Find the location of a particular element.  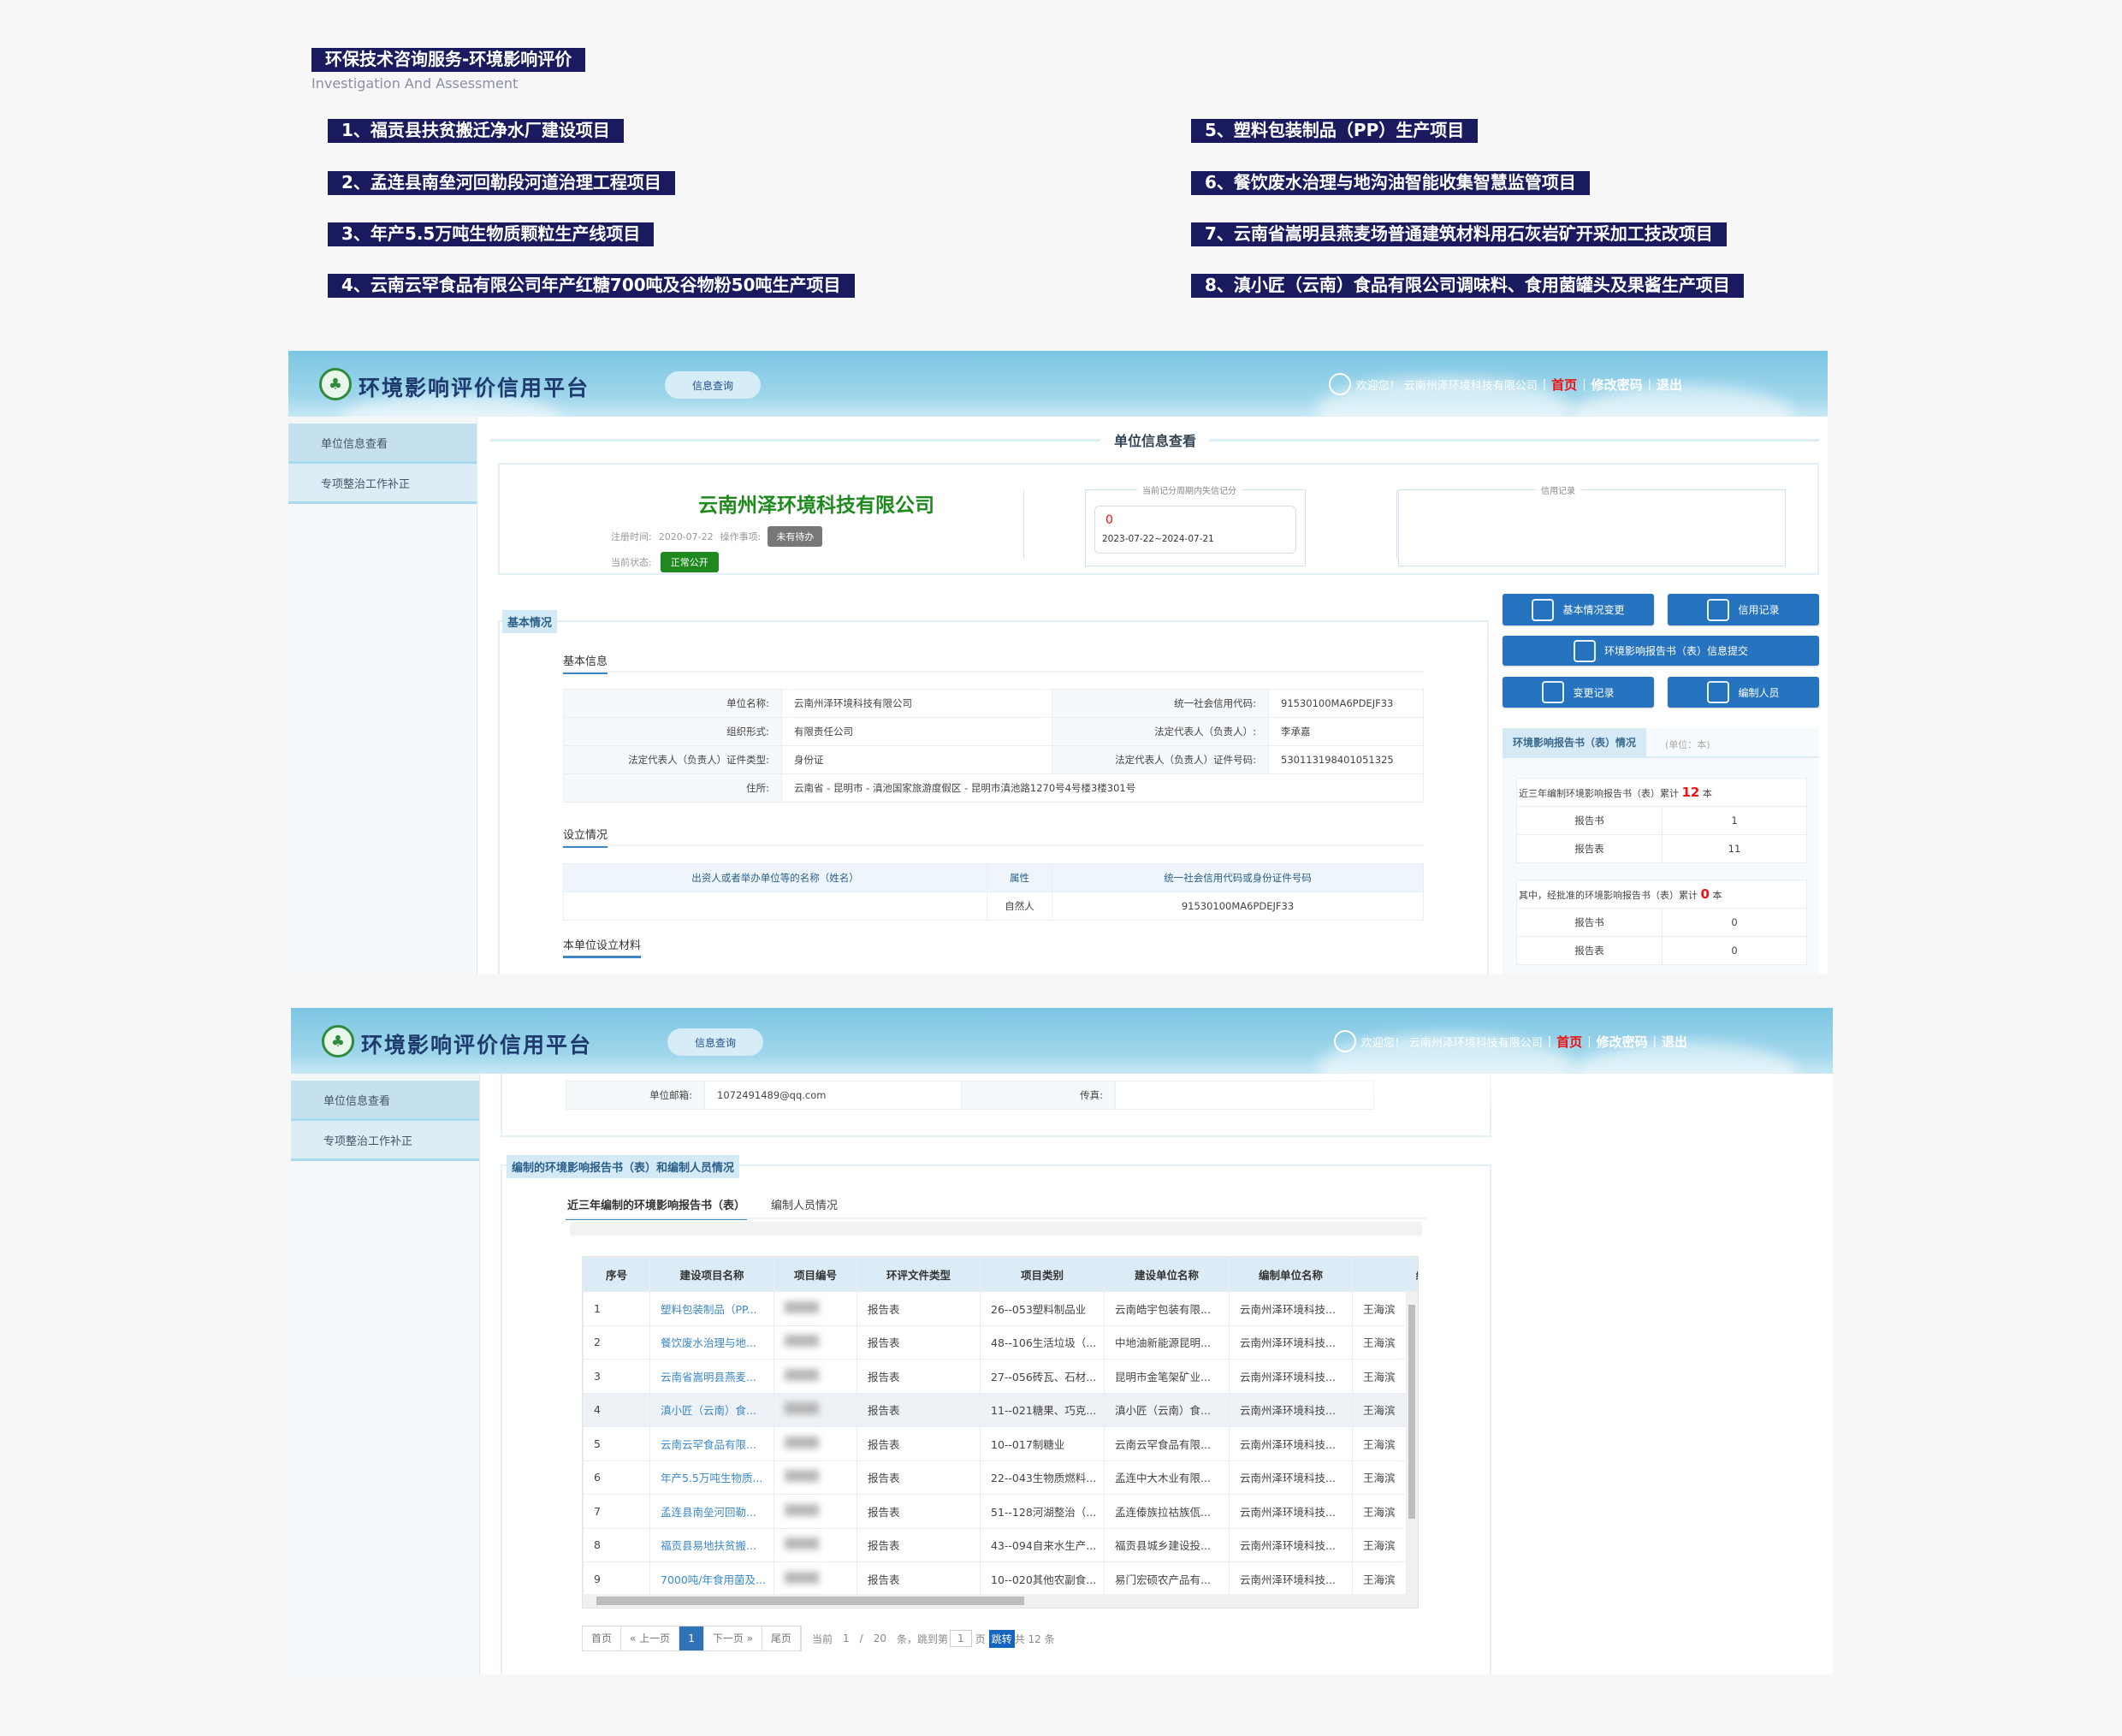

cell: 3 is located at coordinates (616, 1377).